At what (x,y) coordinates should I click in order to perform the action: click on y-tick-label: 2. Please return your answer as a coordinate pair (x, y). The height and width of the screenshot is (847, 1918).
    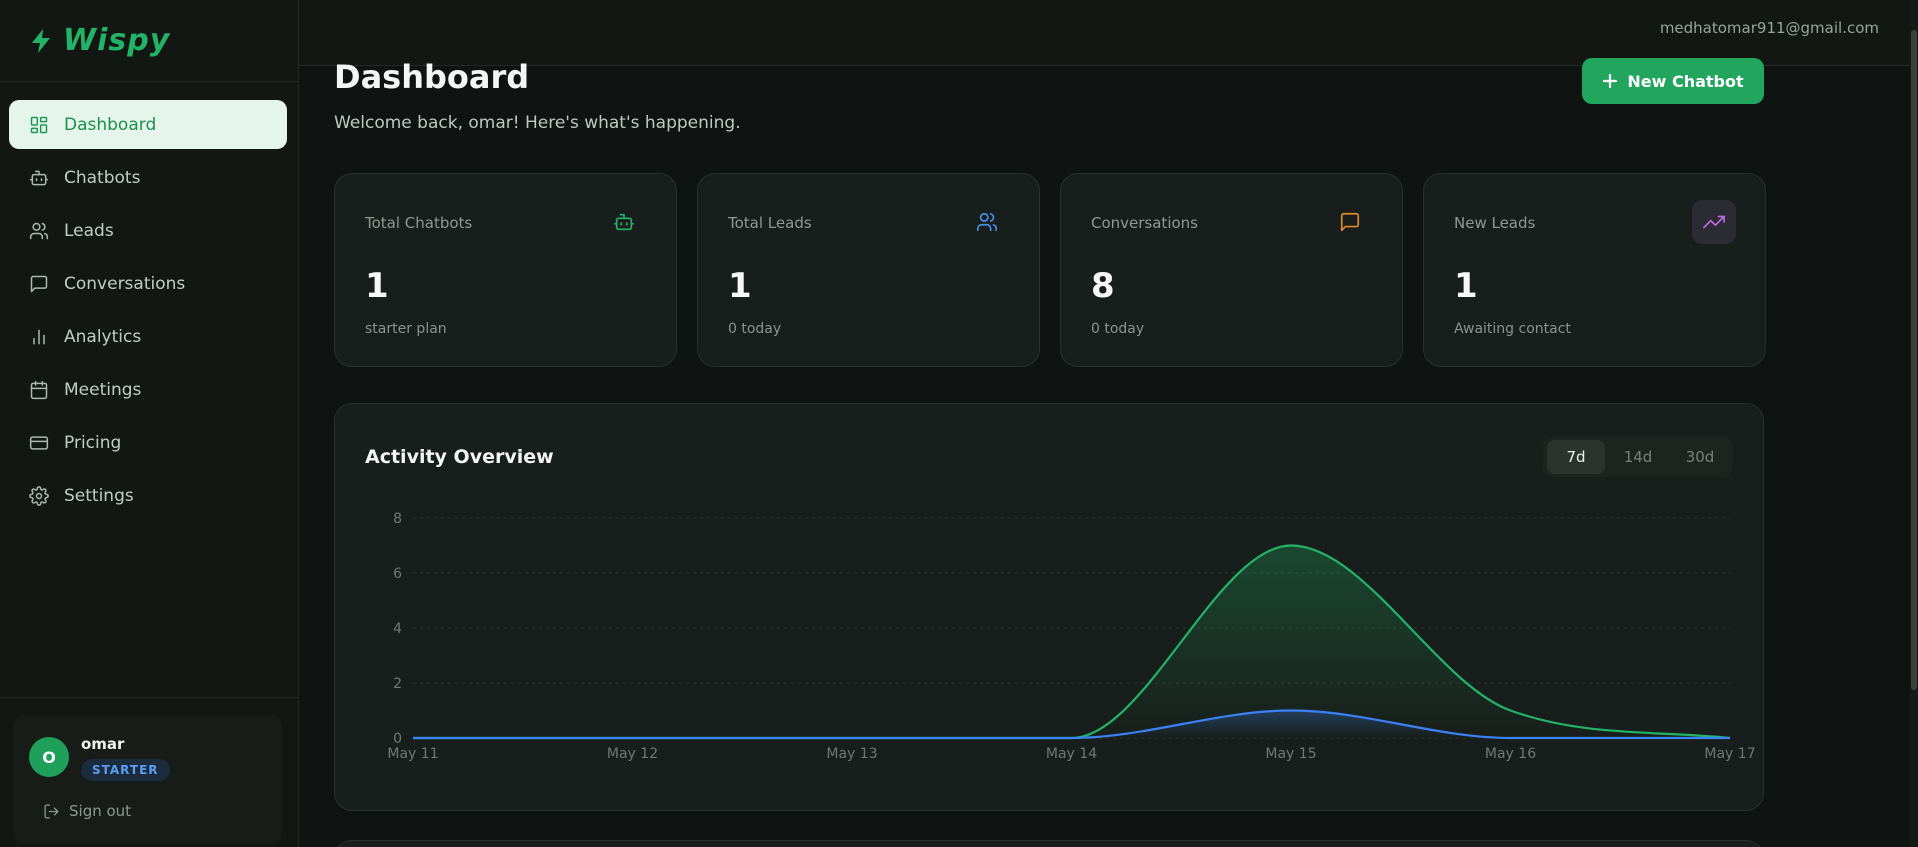
    Looking at the image, I should click on (397, 684).